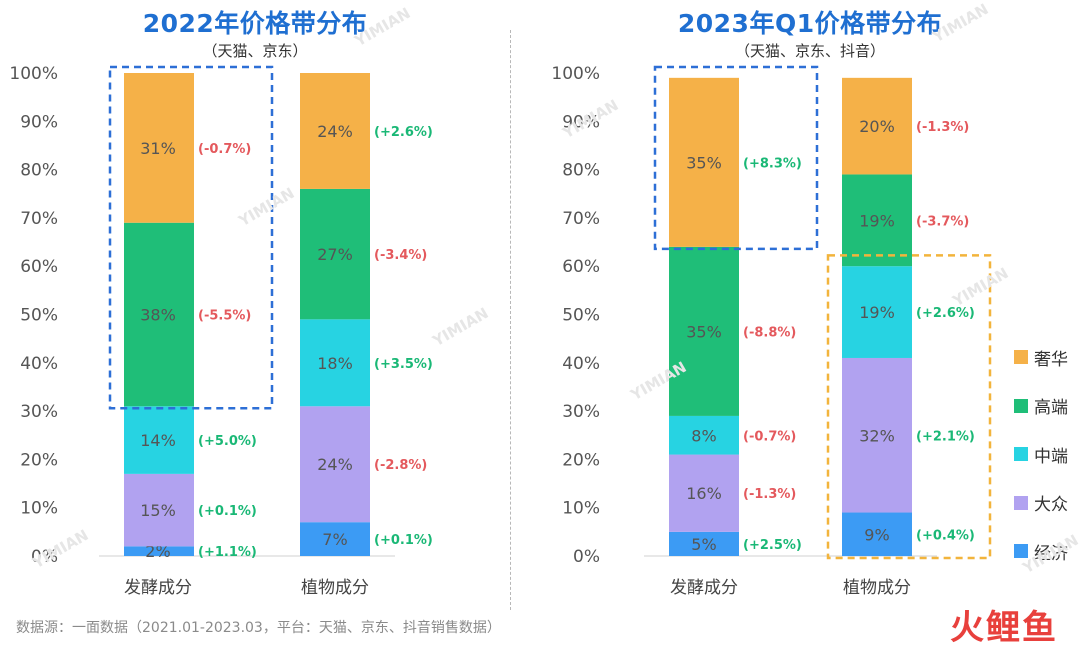 Image resolution: width=1080 pixels, height=649 pixels. I want to click on data-label: 5%, so click(703, 544).